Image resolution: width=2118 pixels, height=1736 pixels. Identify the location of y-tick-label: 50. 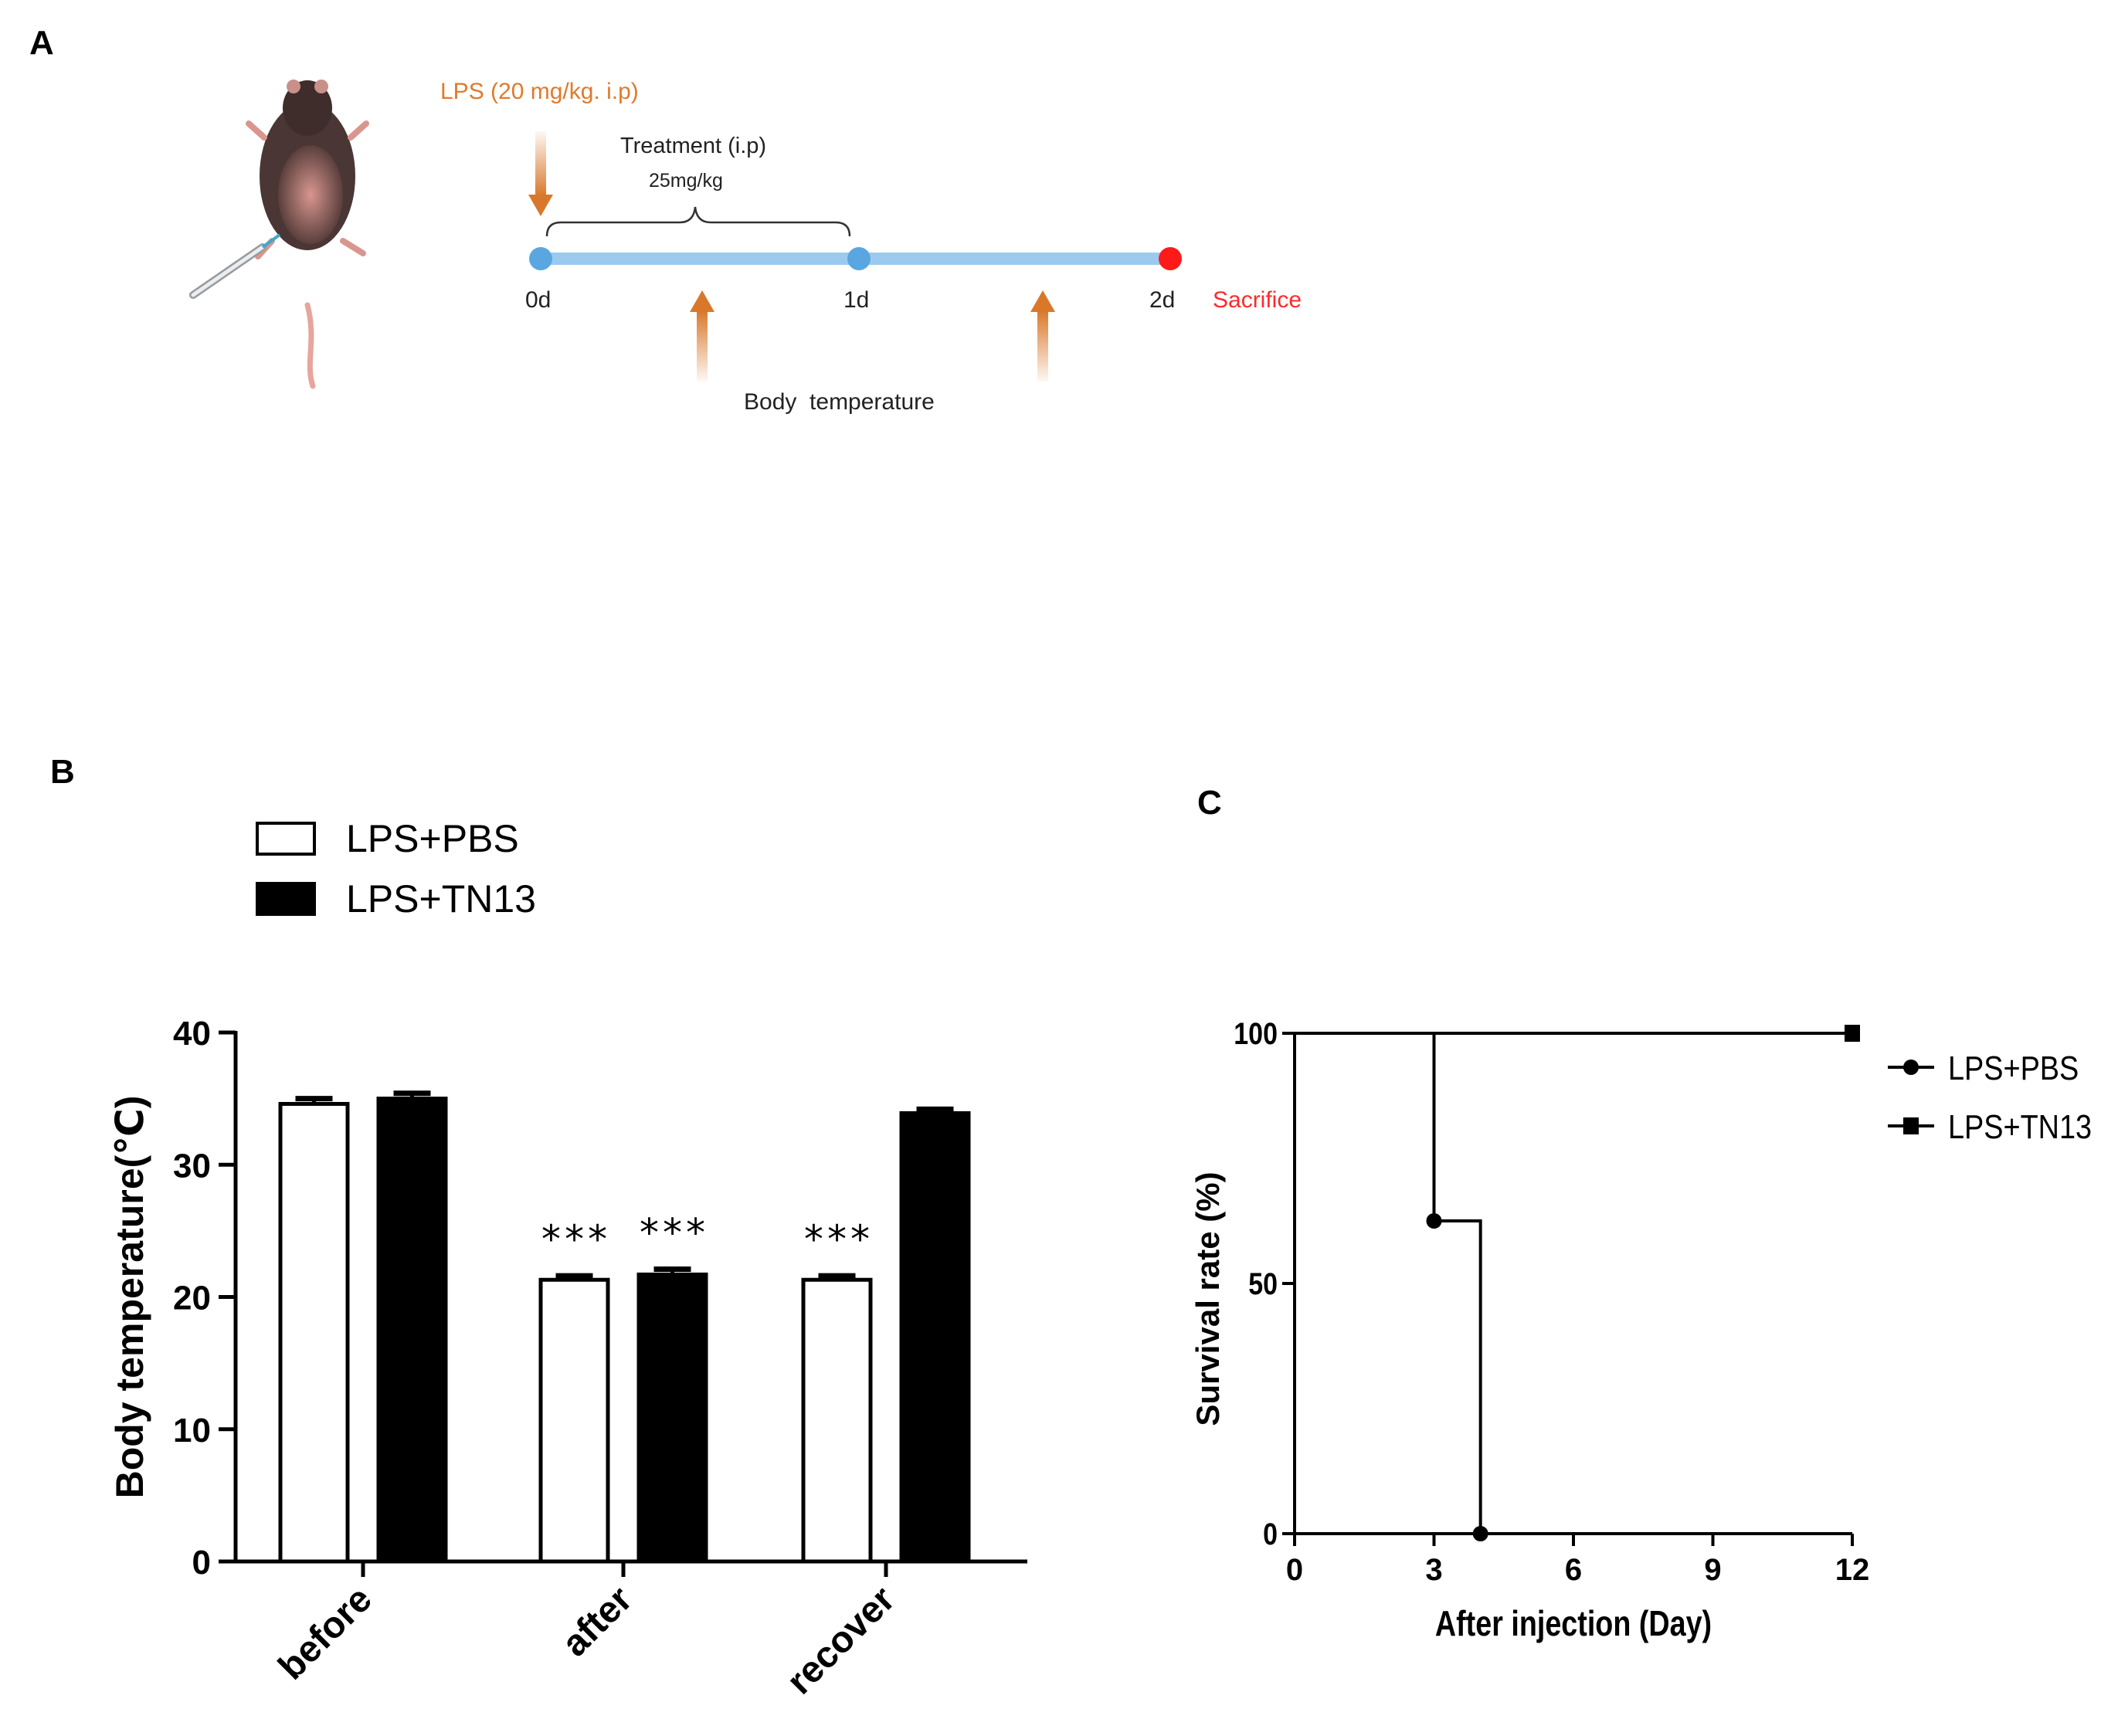
(1263, 1283).